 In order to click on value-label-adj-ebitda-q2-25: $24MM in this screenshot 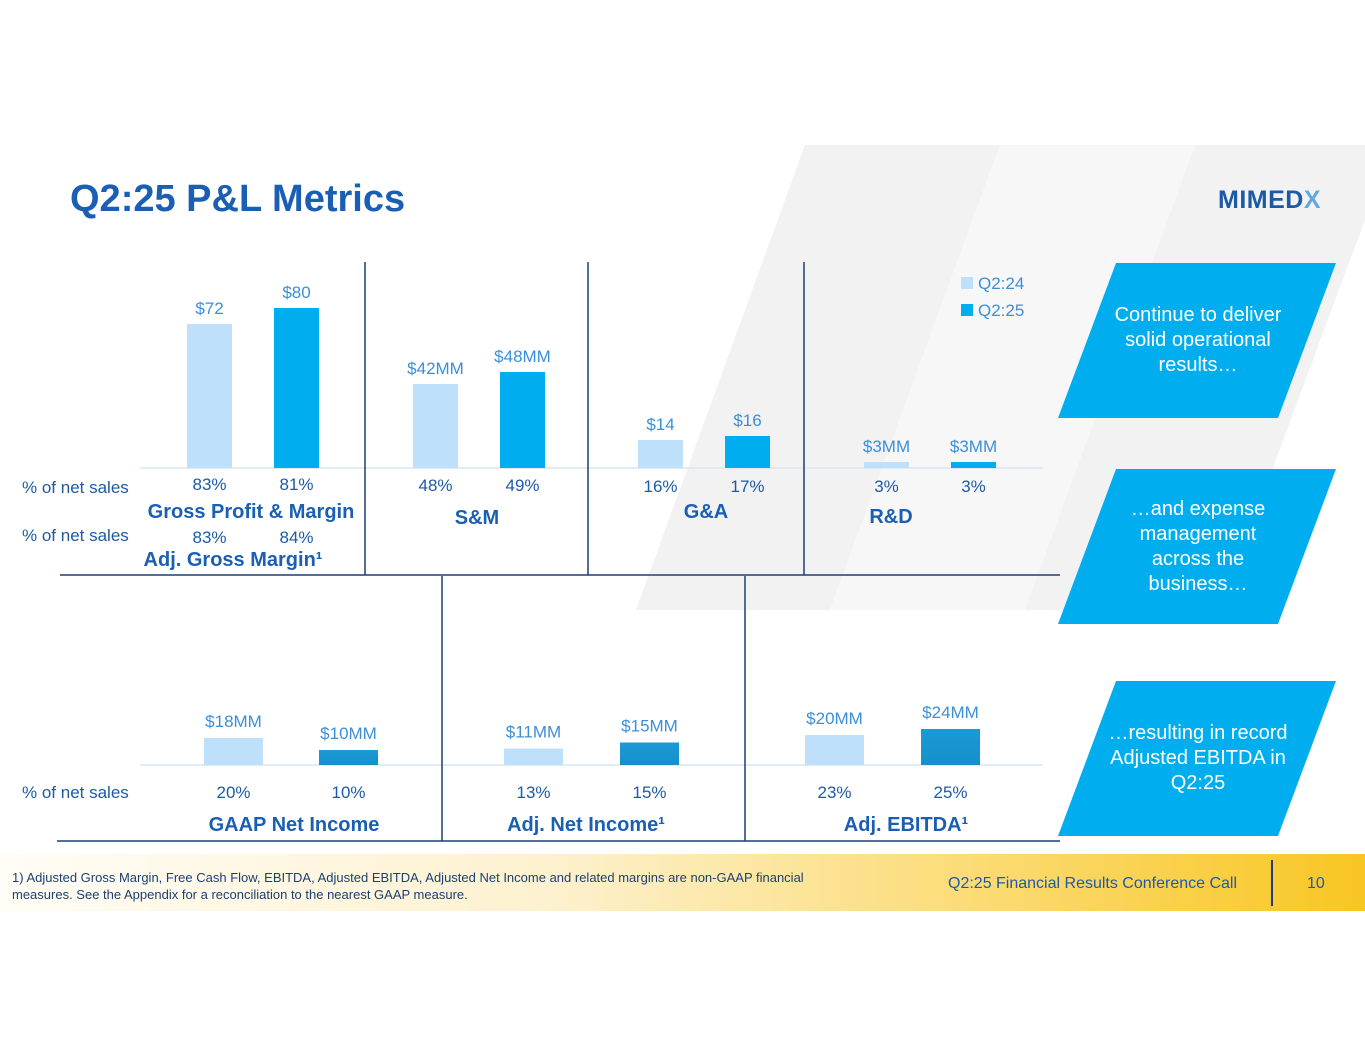, I will do `click(950, 712)`.